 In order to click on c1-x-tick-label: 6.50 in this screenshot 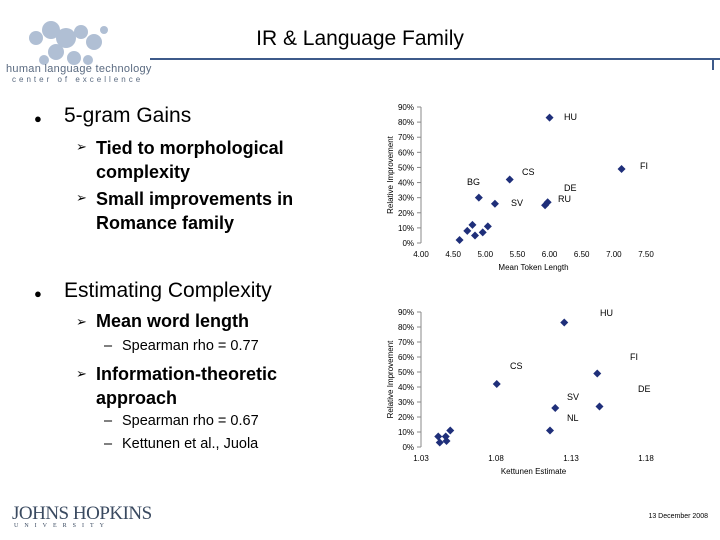, I will do `click(582, 254)`.